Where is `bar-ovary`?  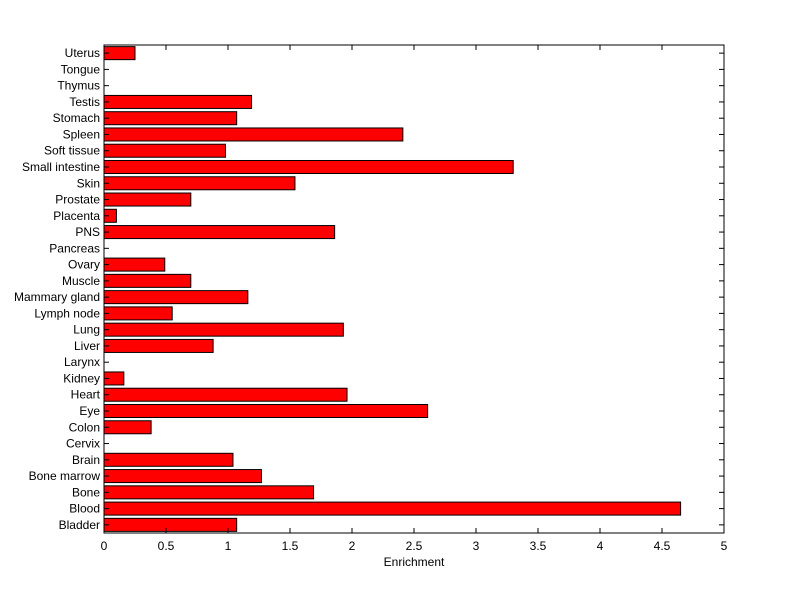
bar-ovary is located at coordinates (134, 264).